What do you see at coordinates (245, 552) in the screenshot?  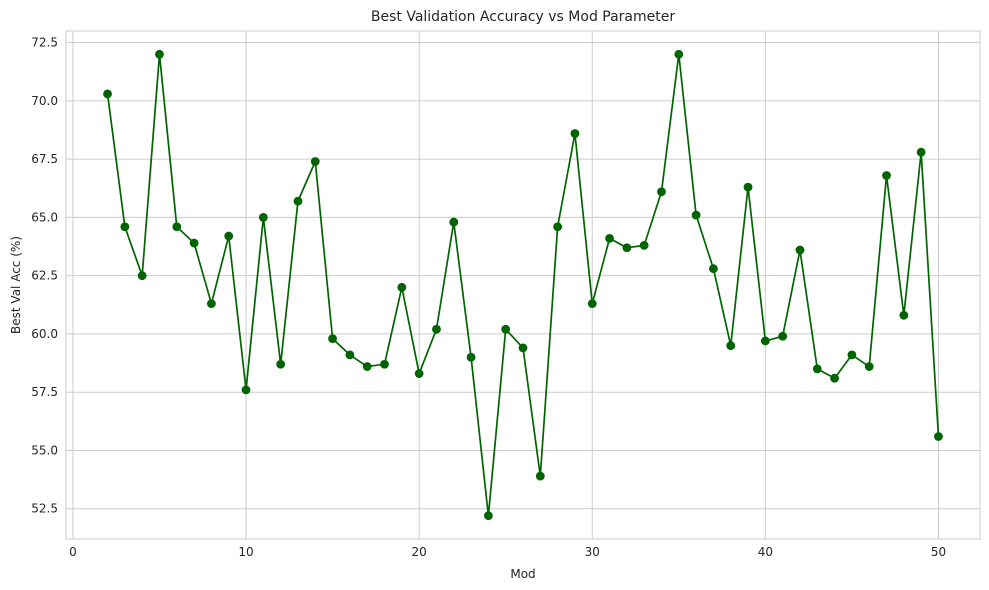 I see `x-tick-label: 10` at bounding box center [245, 552].